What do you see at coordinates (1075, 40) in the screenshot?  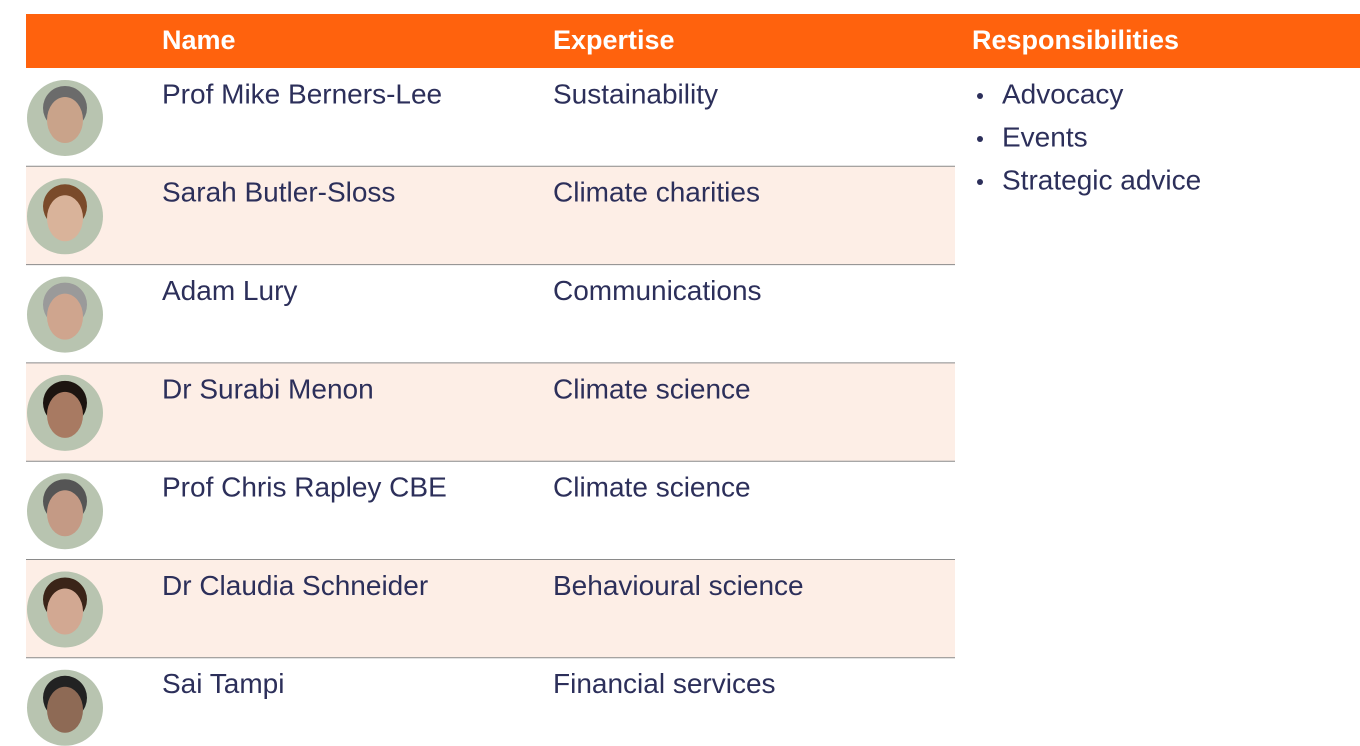 I see `column-header: Responsibilities` at bounding box center [1075, 40].